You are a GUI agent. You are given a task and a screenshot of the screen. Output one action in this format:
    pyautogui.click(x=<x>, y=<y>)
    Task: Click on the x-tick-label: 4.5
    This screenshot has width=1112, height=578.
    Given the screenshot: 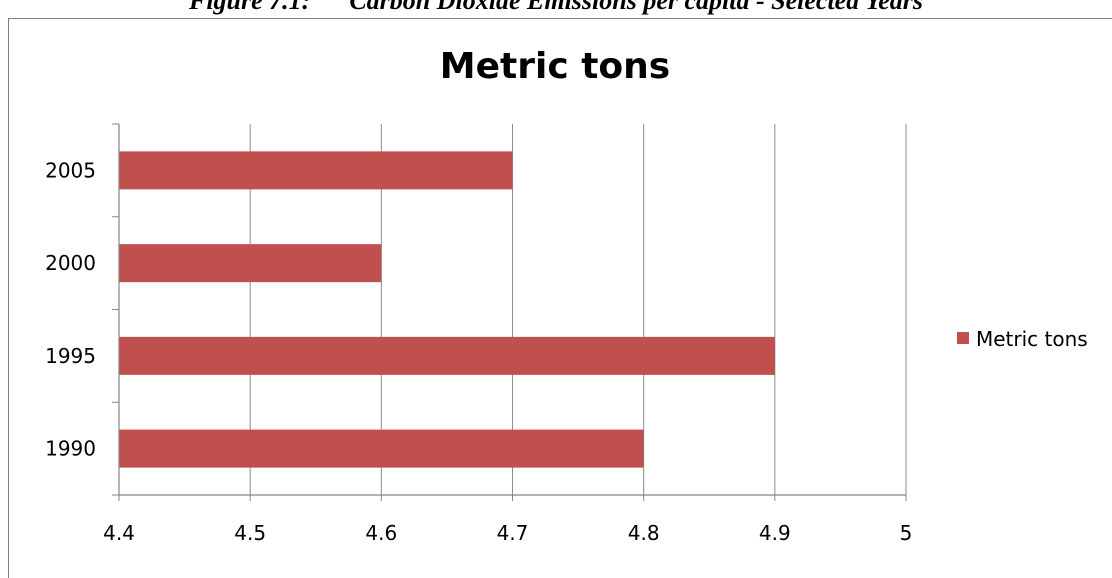 What is the action you would take?
    pyautogui.click(x=250, y=533)
    